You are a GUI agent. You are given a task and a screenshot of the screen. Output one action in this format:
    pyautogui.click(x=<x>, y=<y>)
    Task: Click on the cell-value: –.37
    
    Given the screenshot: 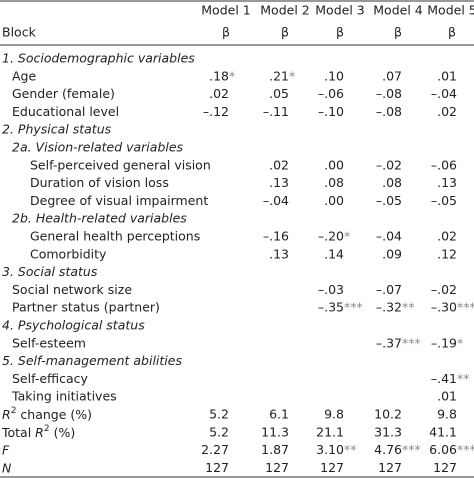 What is the action you would take?
    pyautogui.click(x=389, y=342)
    